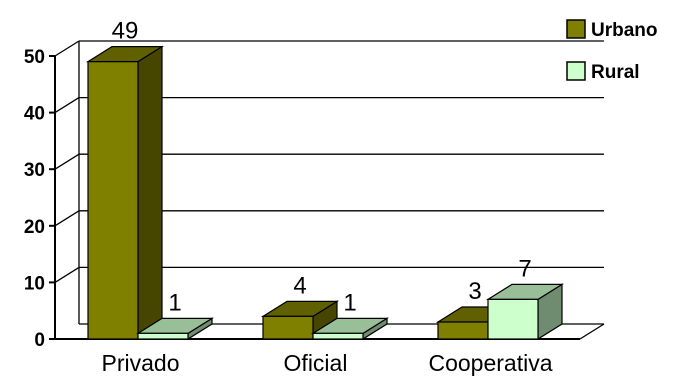 The image size is (685, 378). Describe the element at coordinates (34, 170) in the screenshot. I see `y-tick-label: 30` at that location.